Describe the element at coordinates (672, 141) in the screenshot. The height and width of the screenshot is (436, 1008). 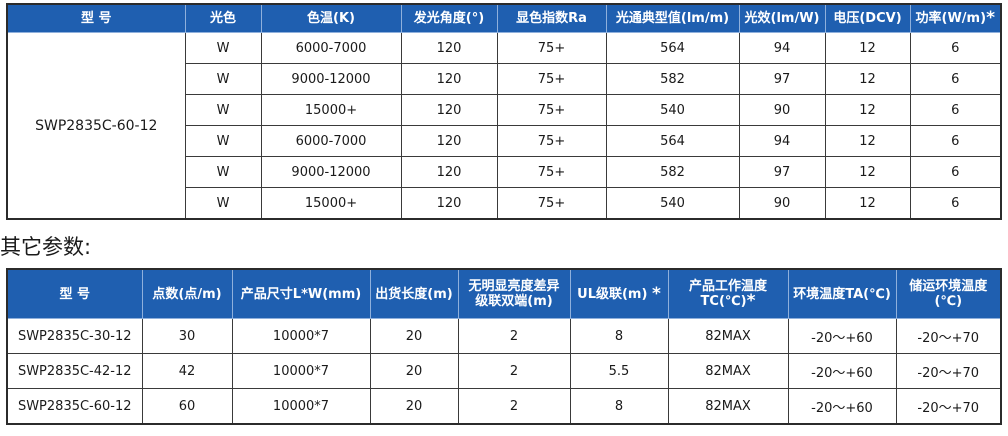
I see `table-cell: 564` at that location.